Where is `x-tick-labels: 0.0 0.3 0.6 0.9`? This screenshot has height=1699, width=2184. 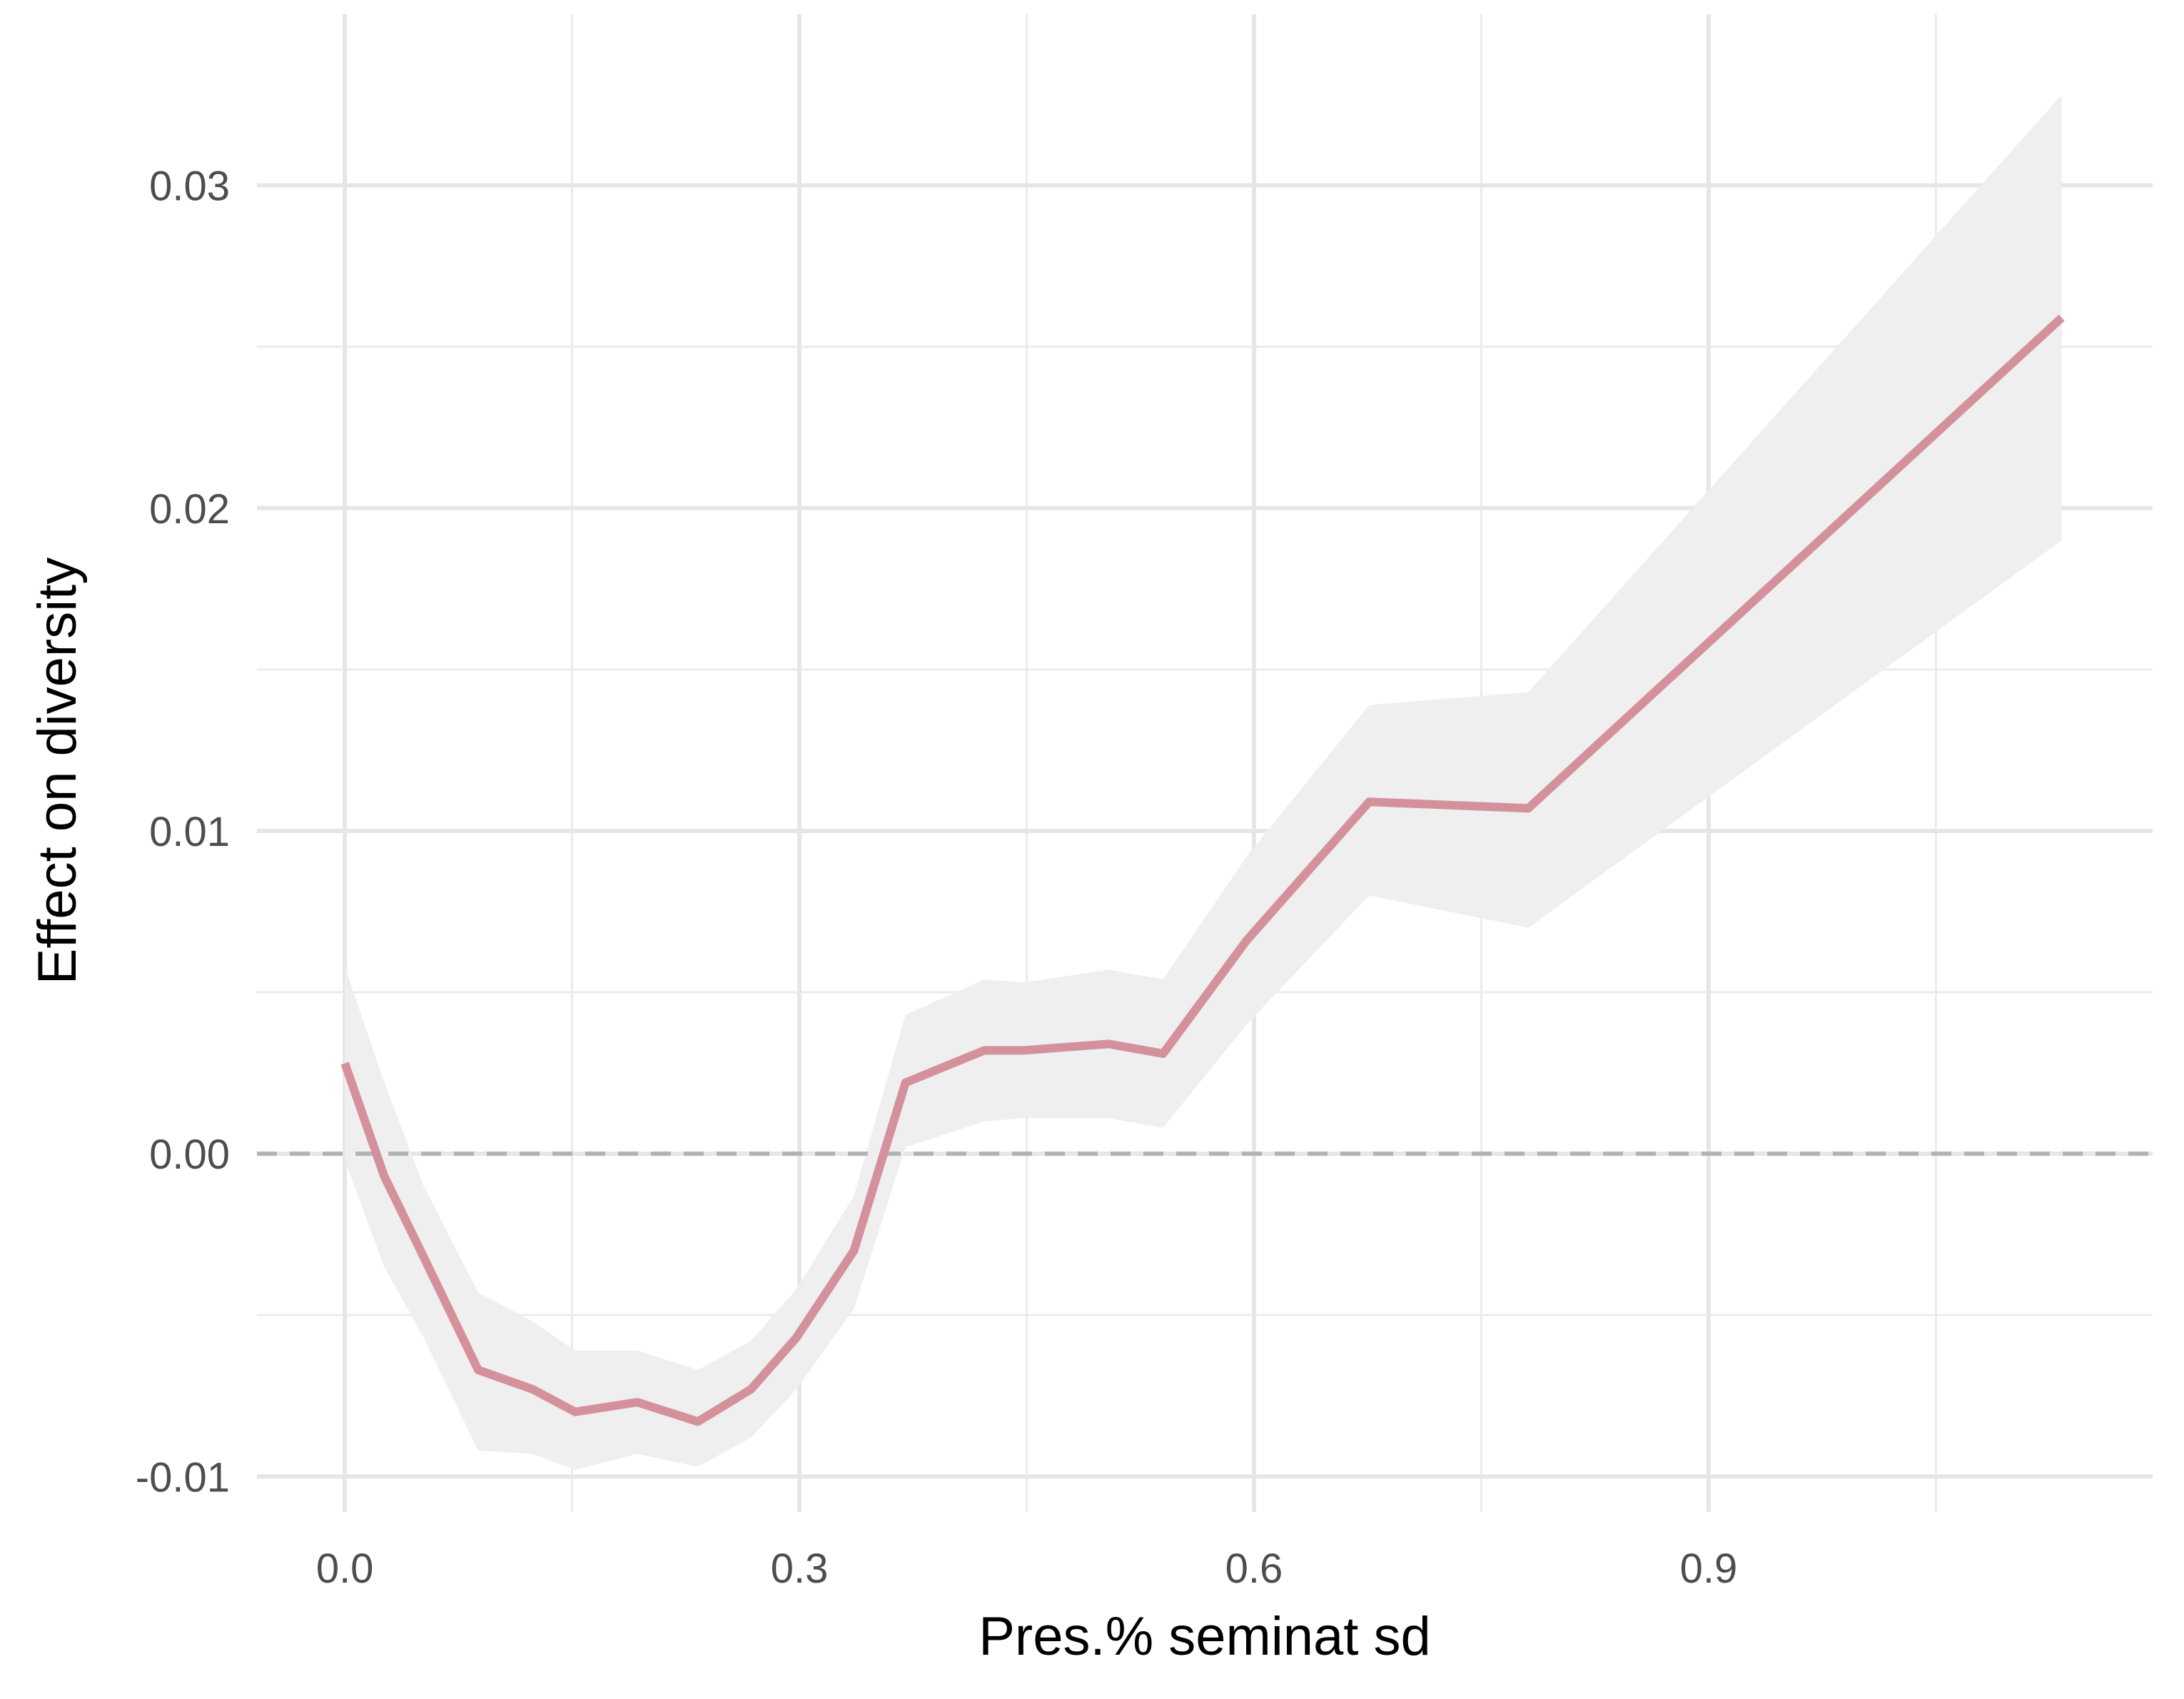 x-tick-labels: 0.0 0.3 0.6 0.9 is located at coordinates (1026, 1569).